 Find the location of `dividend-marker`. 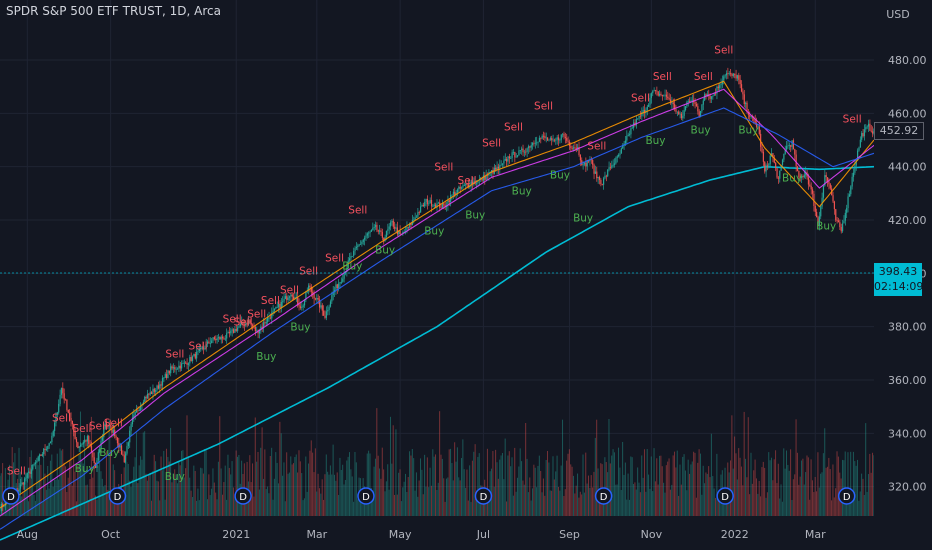

dividend-marker is located at coordinates (846, 496).